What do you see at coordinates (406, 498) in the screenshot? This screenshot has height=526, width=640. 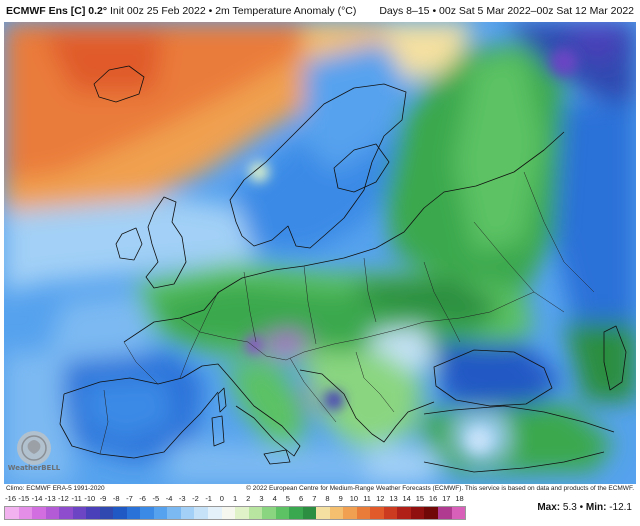 I see `legend-tick-label: 14` at bounding box center [406, 498].